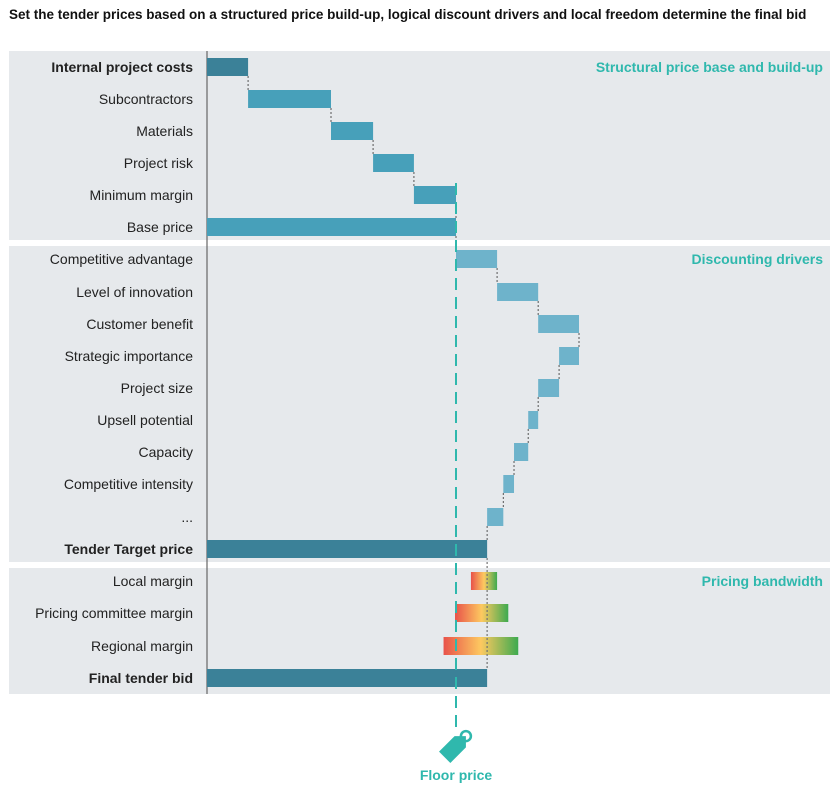  What do you see at coordinates (709, 67) in the screenshot?
I see `section-label: Structural price base and build-up` at bounding box center [709, 67].